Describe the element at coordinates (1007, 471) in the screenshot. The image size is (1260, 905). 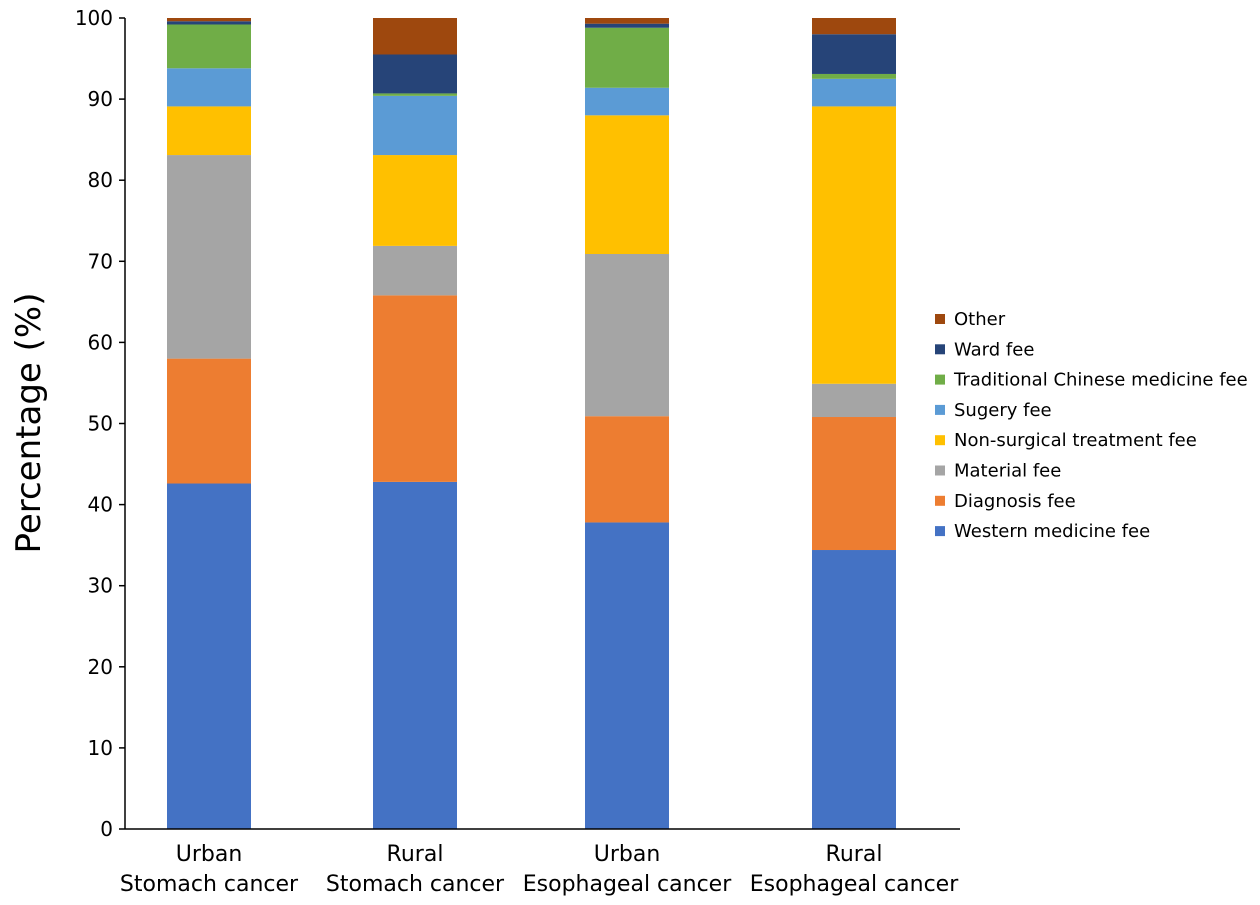
I see `legend-label: Material fee` at that location.